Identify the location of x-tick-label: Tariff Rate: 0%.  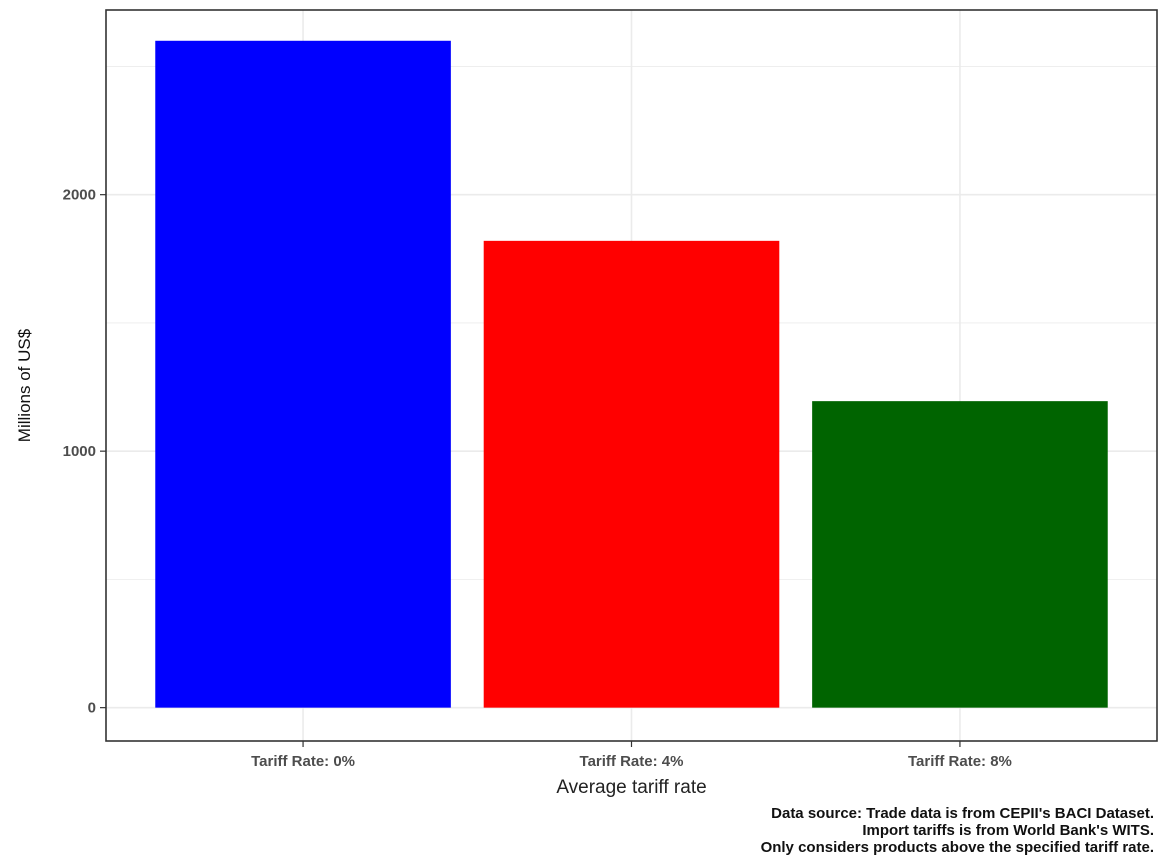
(303, 761).